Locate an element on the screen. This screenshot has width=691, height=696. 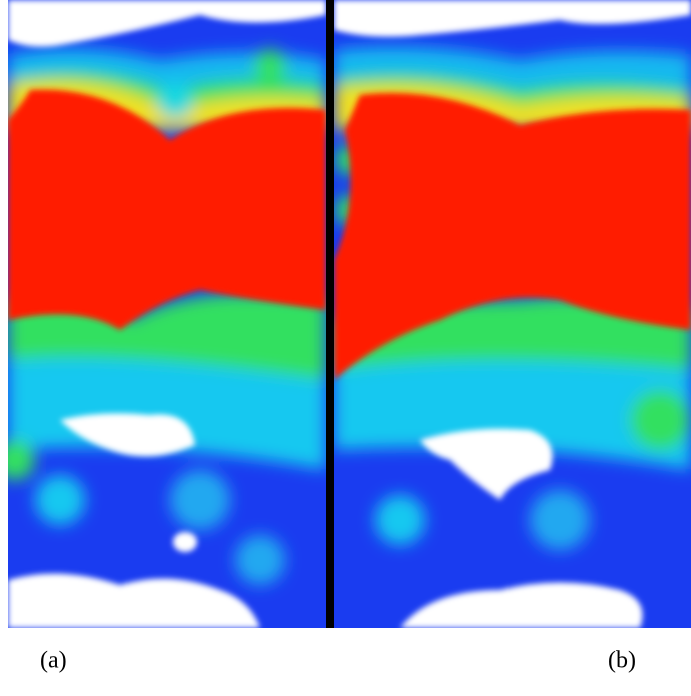
panel-label: (a) is located at coordinates (53, 661).